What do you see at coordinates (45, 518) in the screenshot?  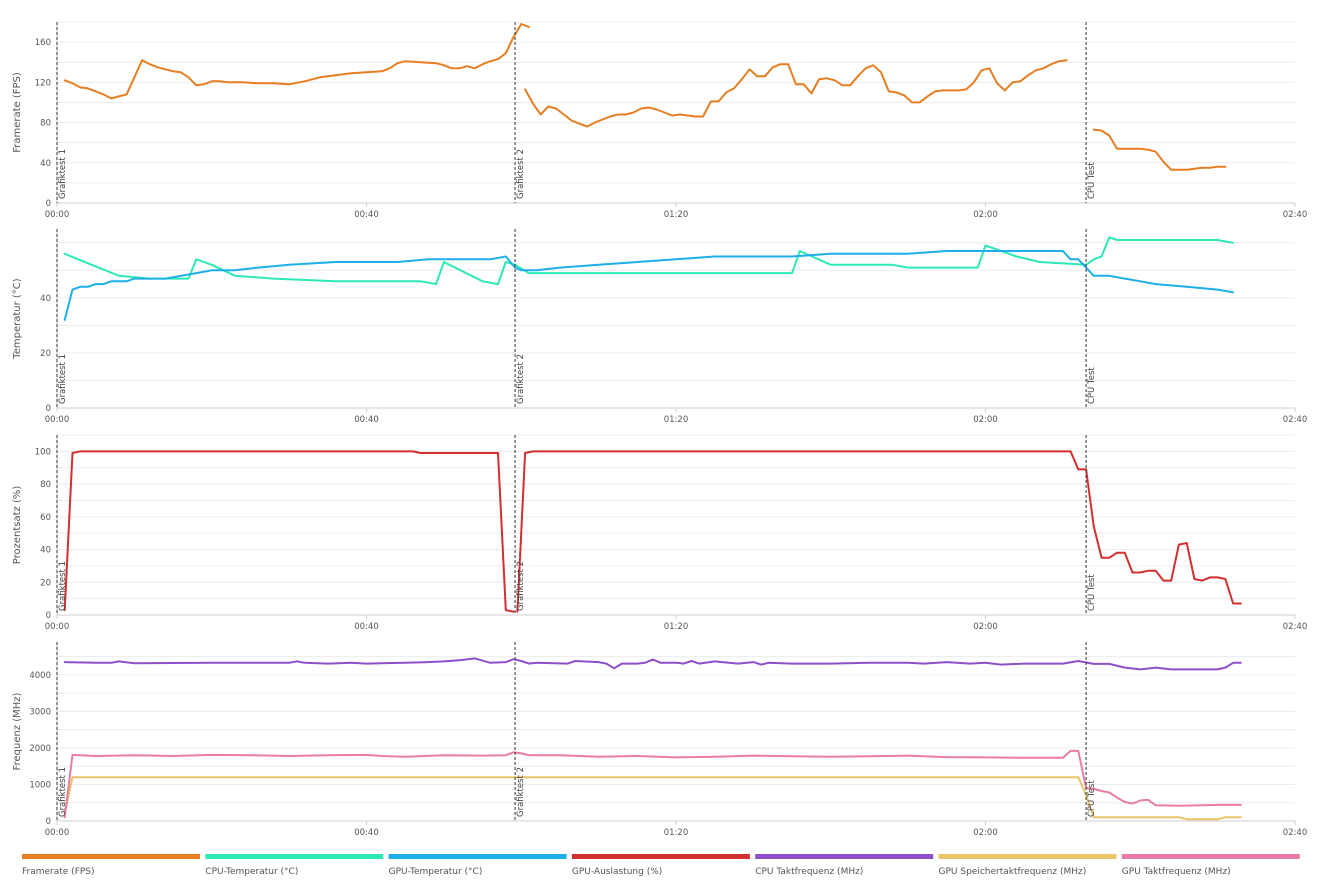 I see `y-tick-label: 60` at bounding box center [45, 518].